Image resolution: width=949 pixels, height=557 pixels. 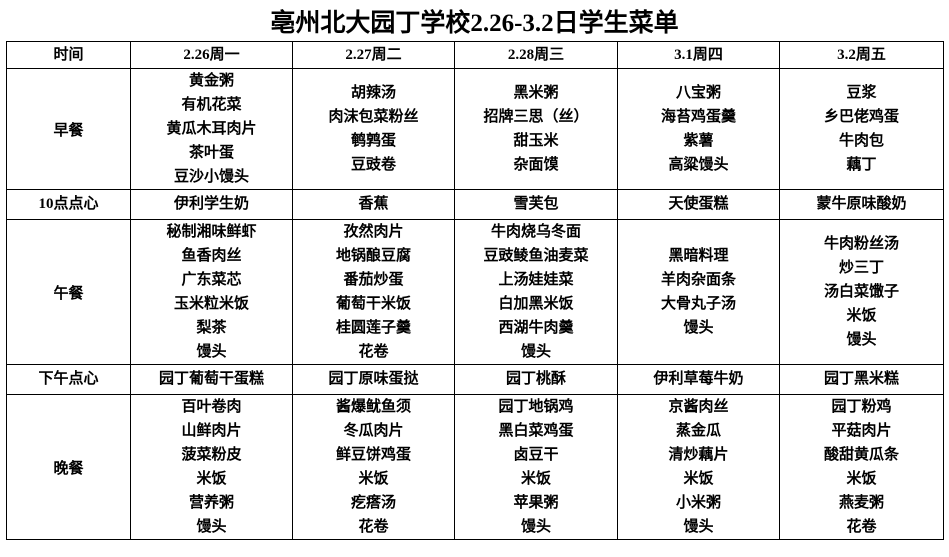 I want to click on dish-item: 炒三丁, so click(x=861, y=268).